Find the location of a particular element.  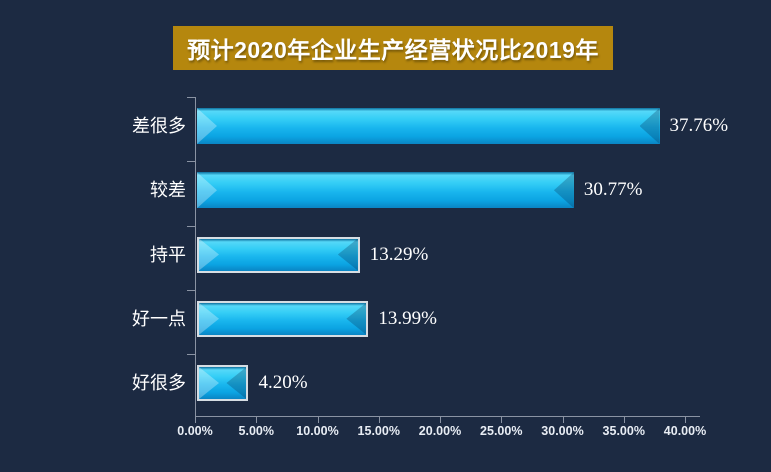

value-label: 13.99% is located at coordinates (407, 318).